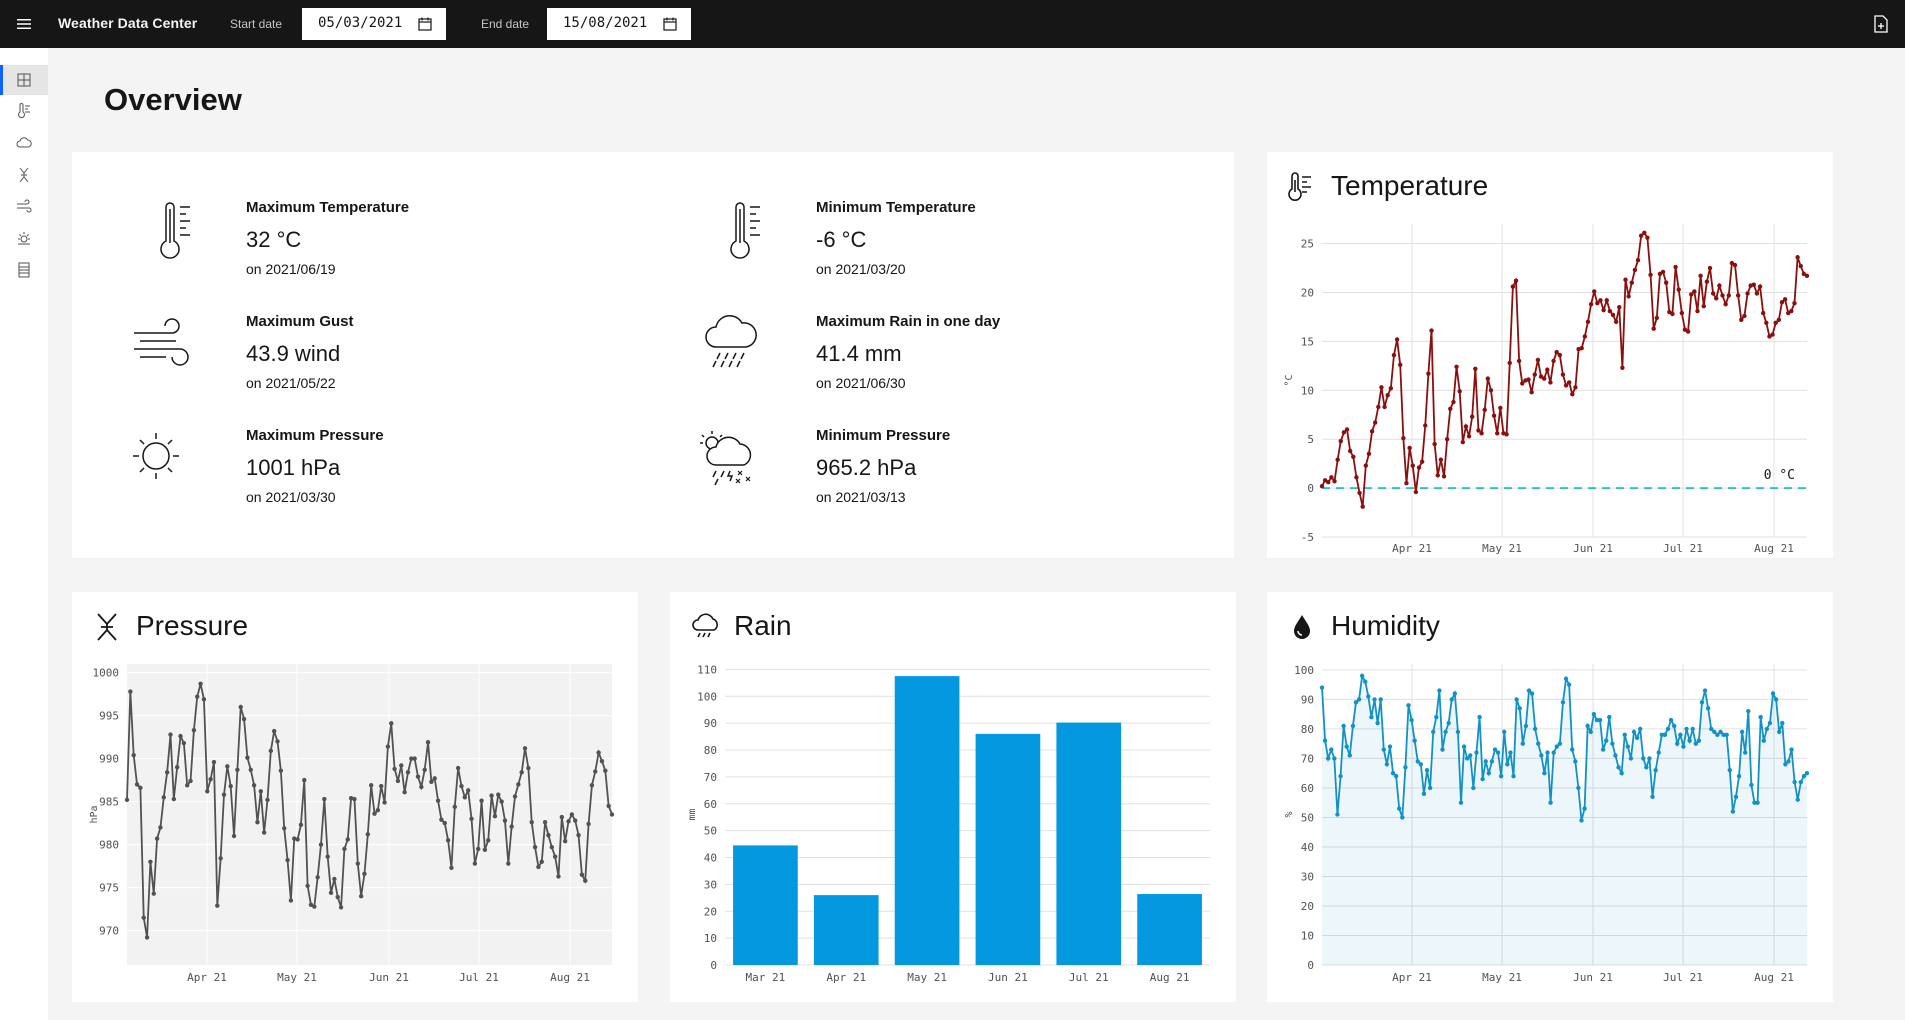  What do you see at coordinates (24, 175) in the screenshot?
I see `nav-pressure` at bounding box center [24, 175].